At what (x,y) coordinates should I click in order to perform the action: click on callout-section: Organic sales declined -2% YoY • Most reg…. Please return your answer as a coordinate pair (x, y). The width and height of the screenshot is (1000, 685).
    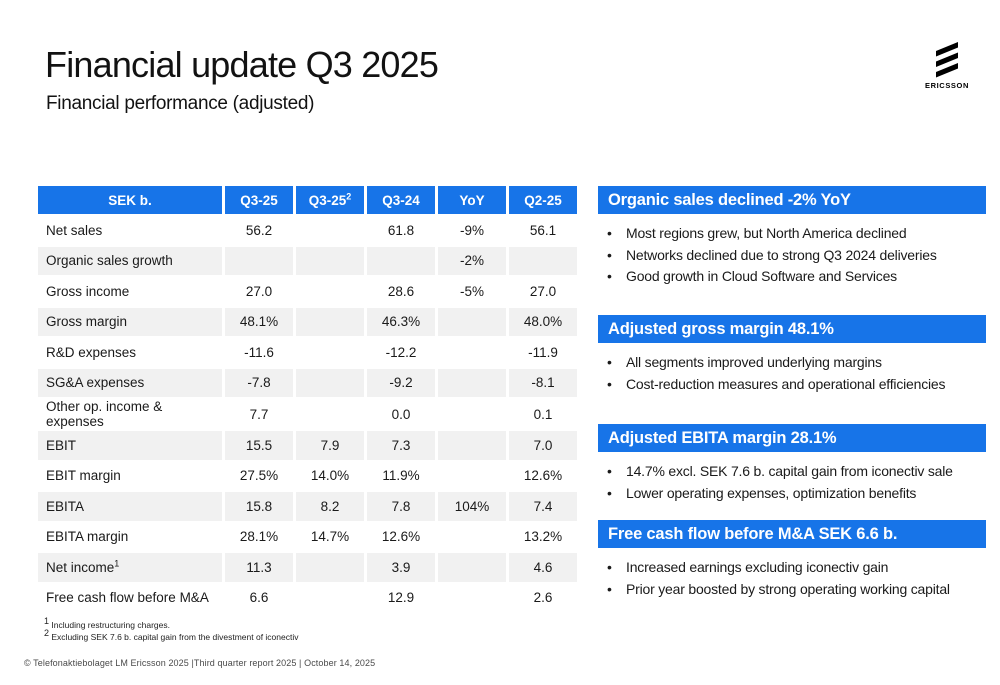
    Looking at the image, I should click on (792, 237).